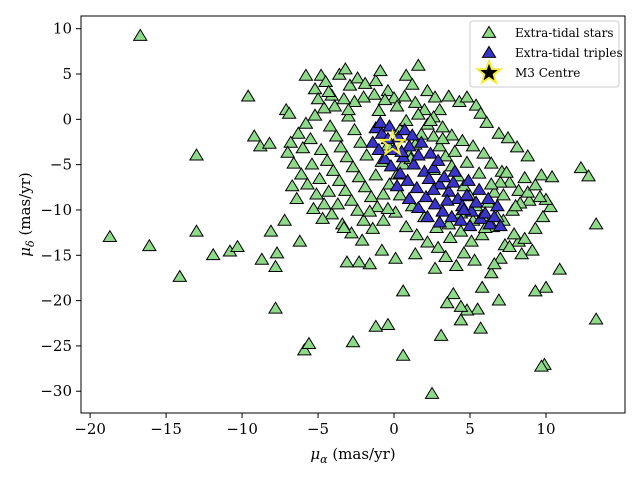 The height and width of the screenshot is (480, 640). Describe the element at coordinates (362, 454) in the screenshot. I see `x-axis-label-unit: (mas/yr)` at that location.